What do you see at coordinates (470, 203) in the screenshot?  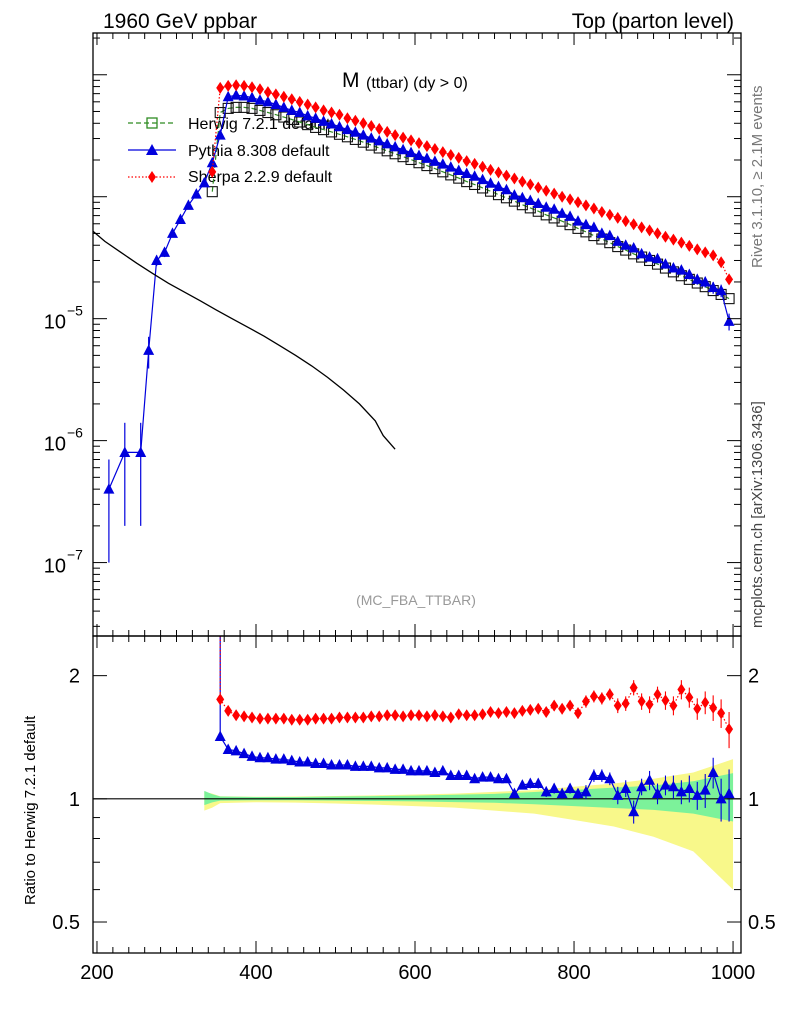 I see `main-line-herwig` at bounding box center [470, 203].